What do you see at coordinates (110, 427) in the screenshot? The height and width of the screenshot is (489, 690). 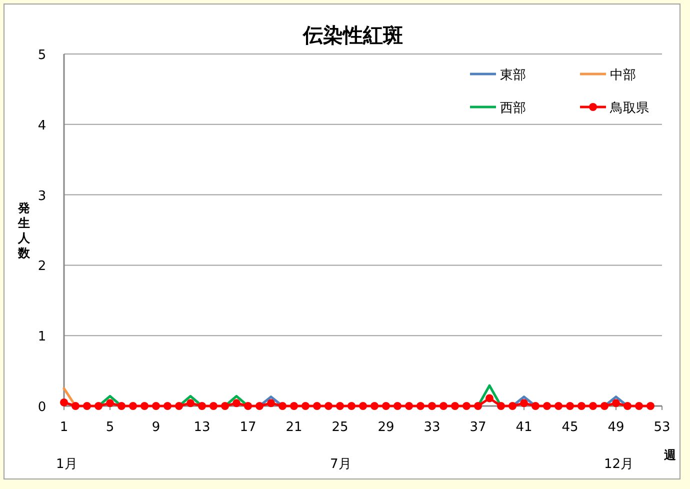 I see `x-tick-label: 5` at bounding box center [110, 427].